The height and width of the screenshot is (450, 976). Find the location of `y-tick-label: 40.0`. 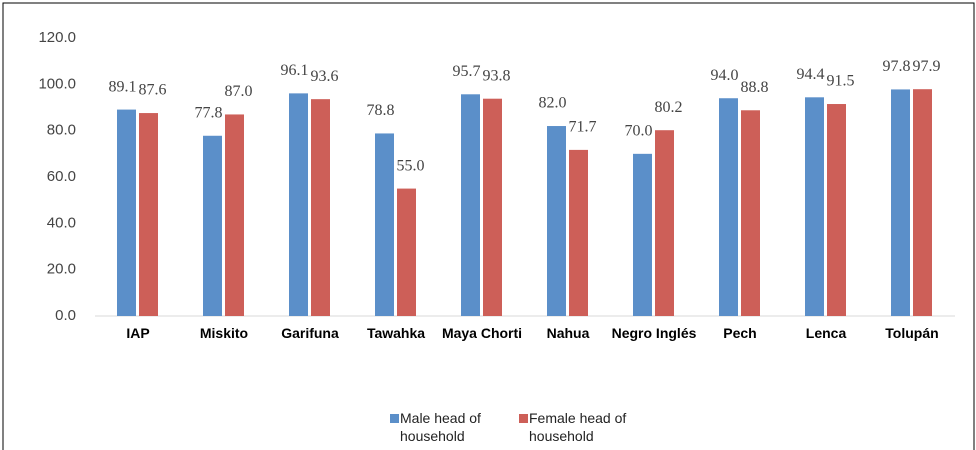

y-tick-label: 40.0 is located at coordinates (61, 222).